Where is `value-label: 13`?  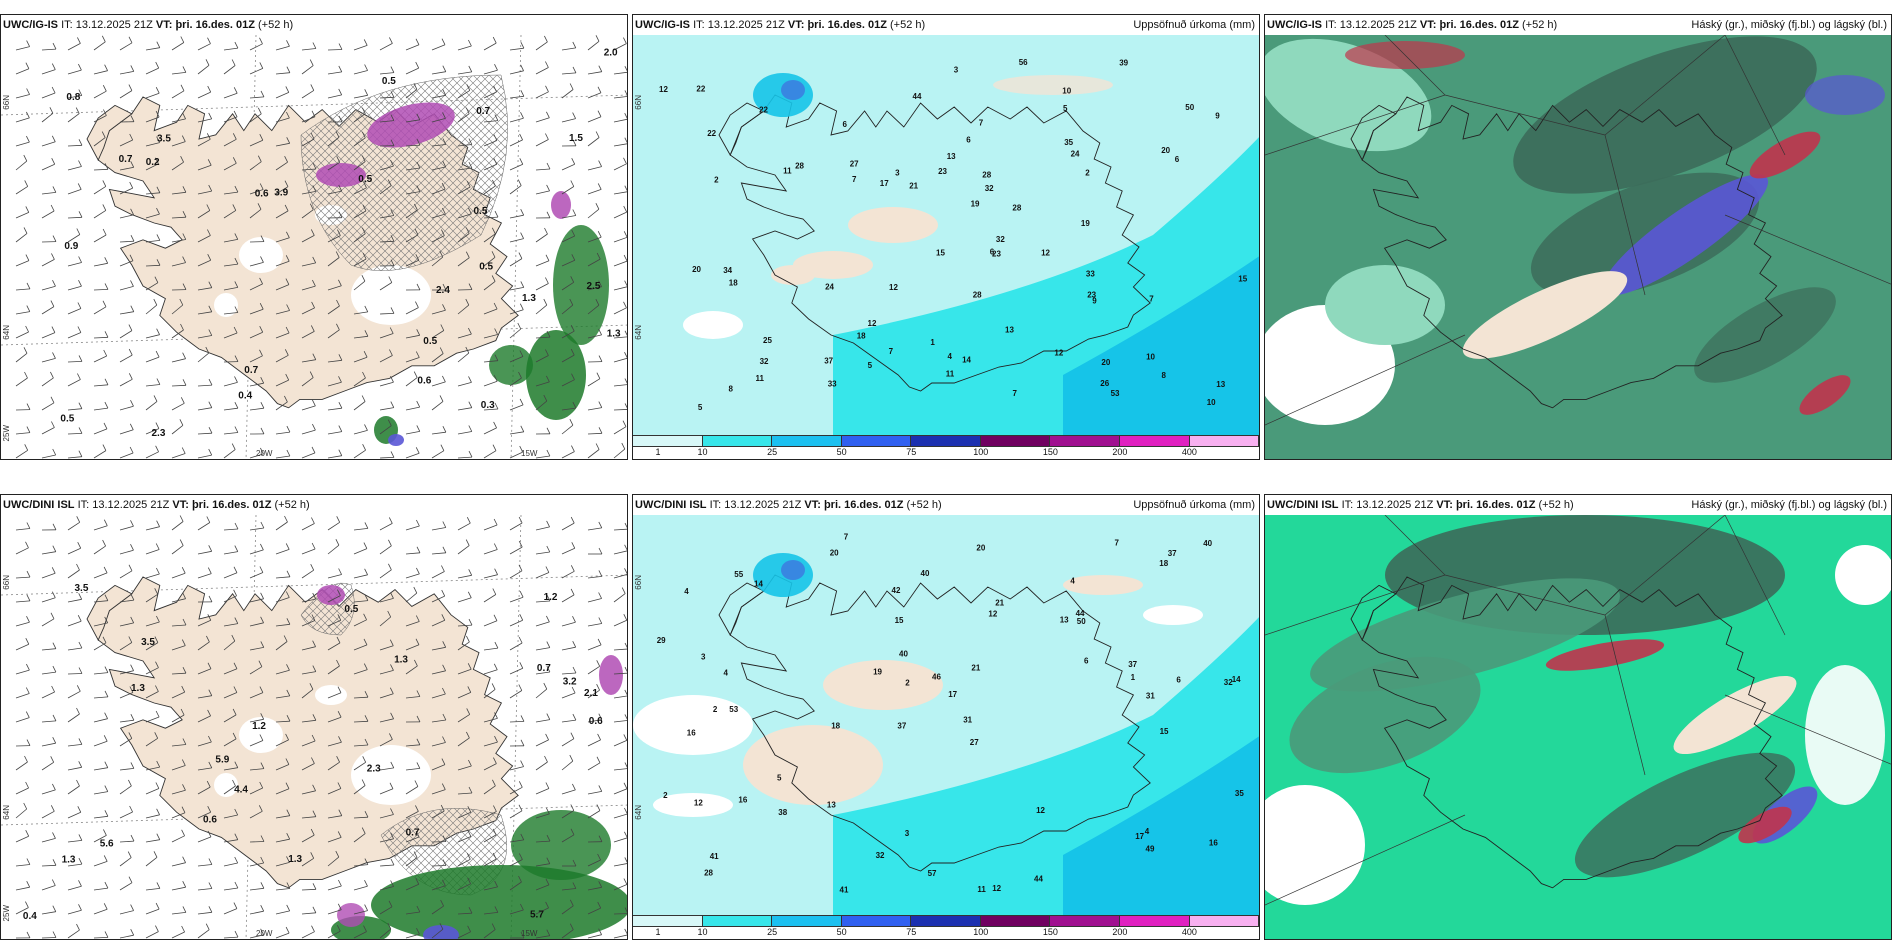 value-label: 13 is located at coordinates (831, 805).